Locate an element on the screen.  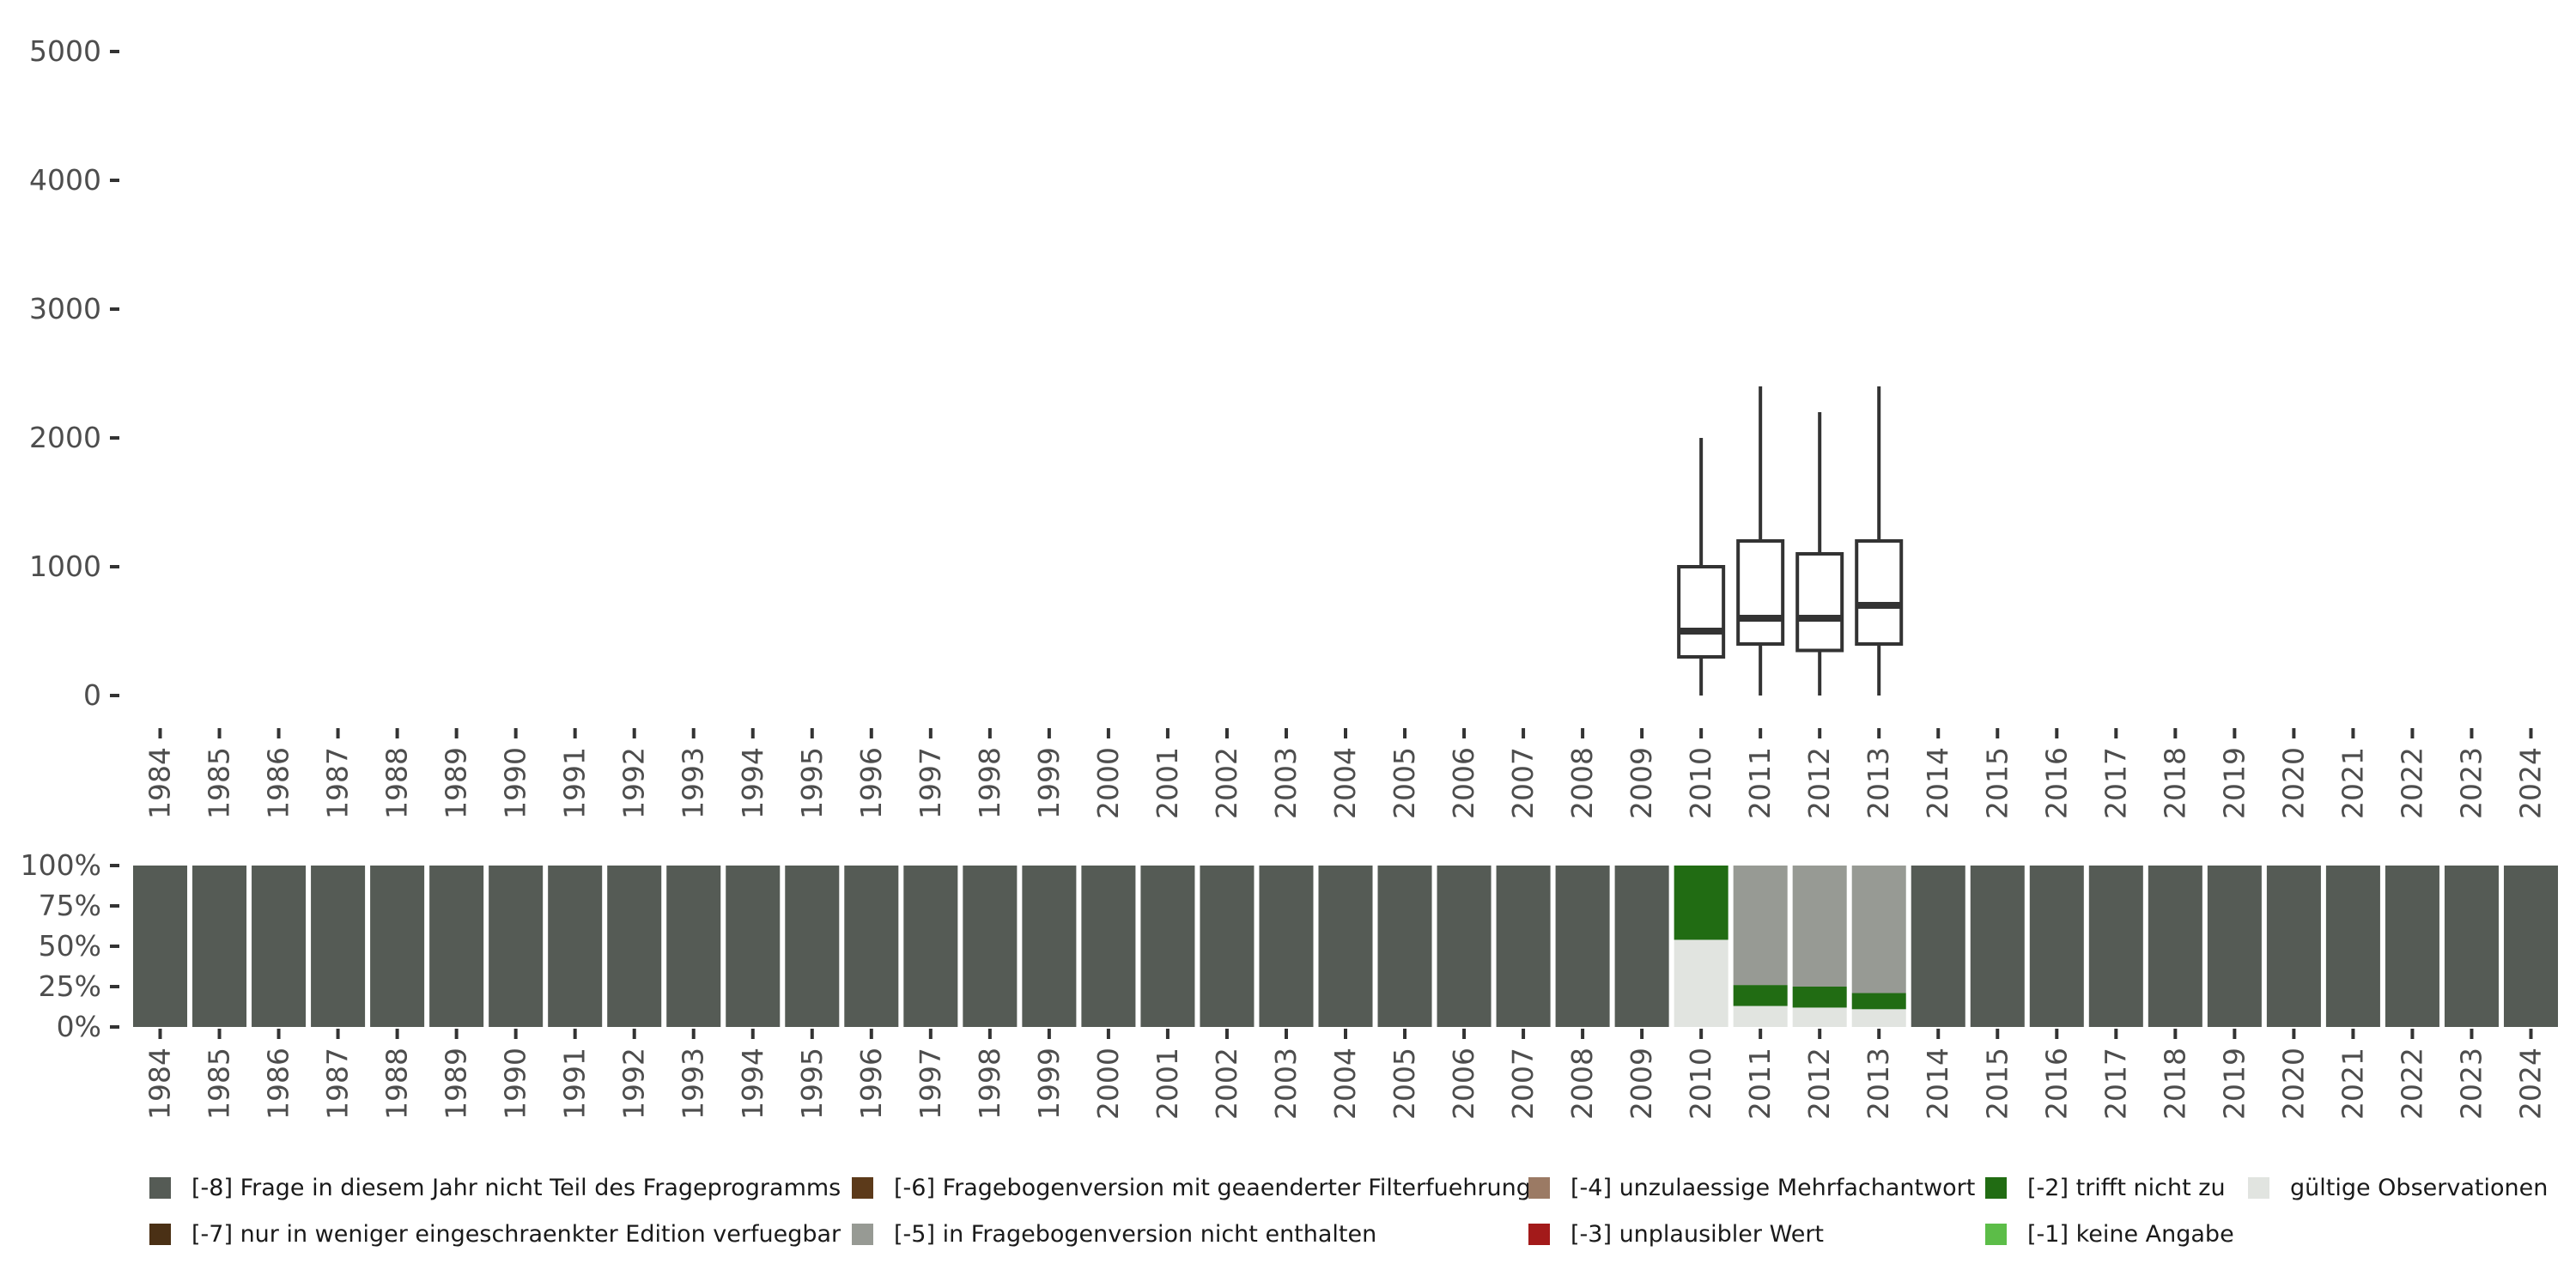
bar-1993 is located at coordinates (693, 947).